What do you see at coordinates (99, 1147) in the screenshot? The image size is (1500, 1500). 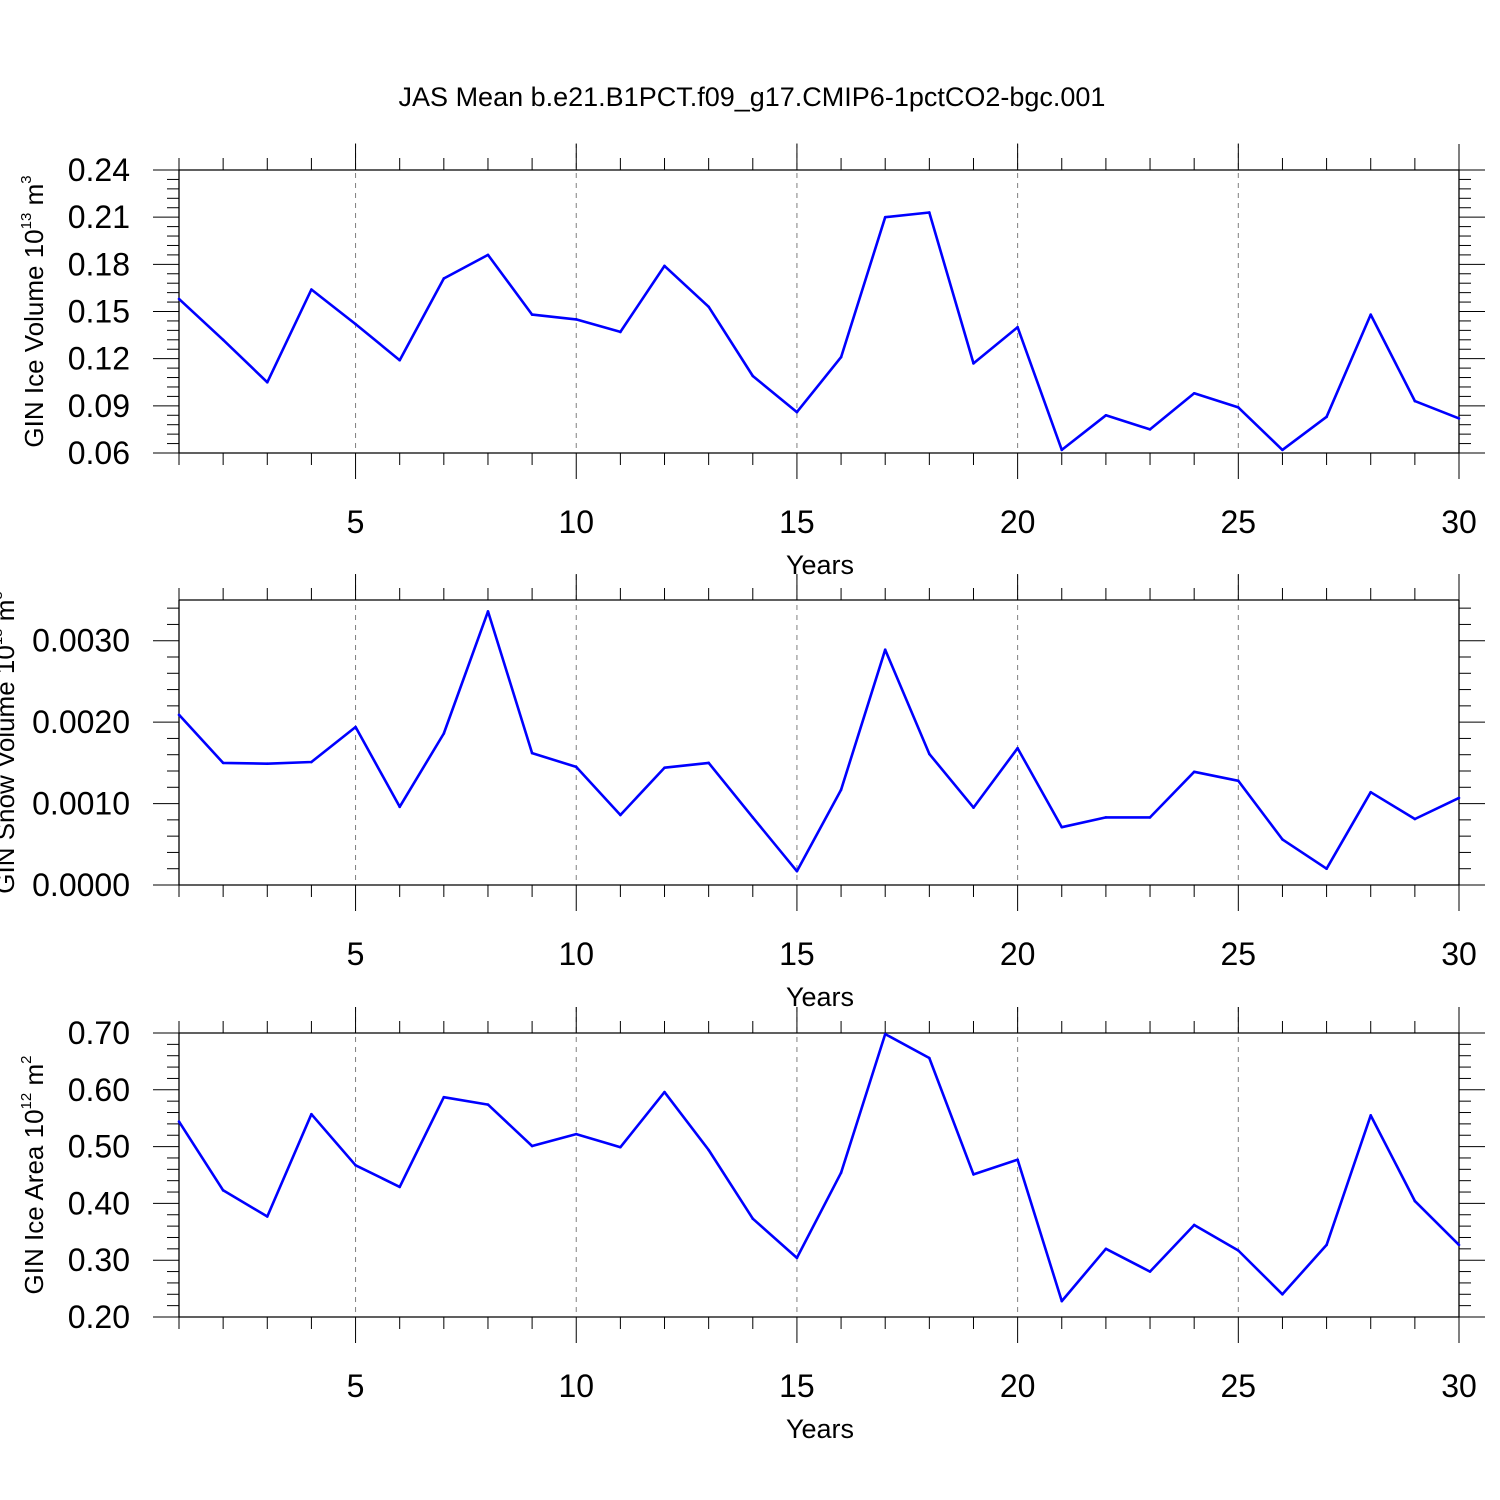 I see `y-tick-label: 0.50` at bounding box center [99, 1147].